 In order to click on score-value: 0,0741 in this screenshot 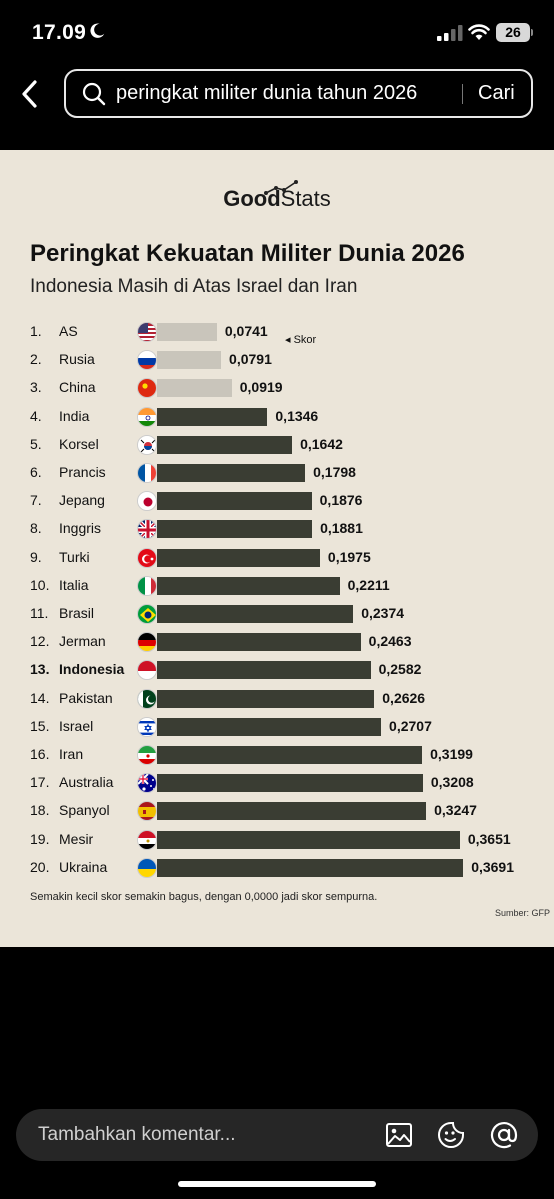, I will do `click(246, 331)`.